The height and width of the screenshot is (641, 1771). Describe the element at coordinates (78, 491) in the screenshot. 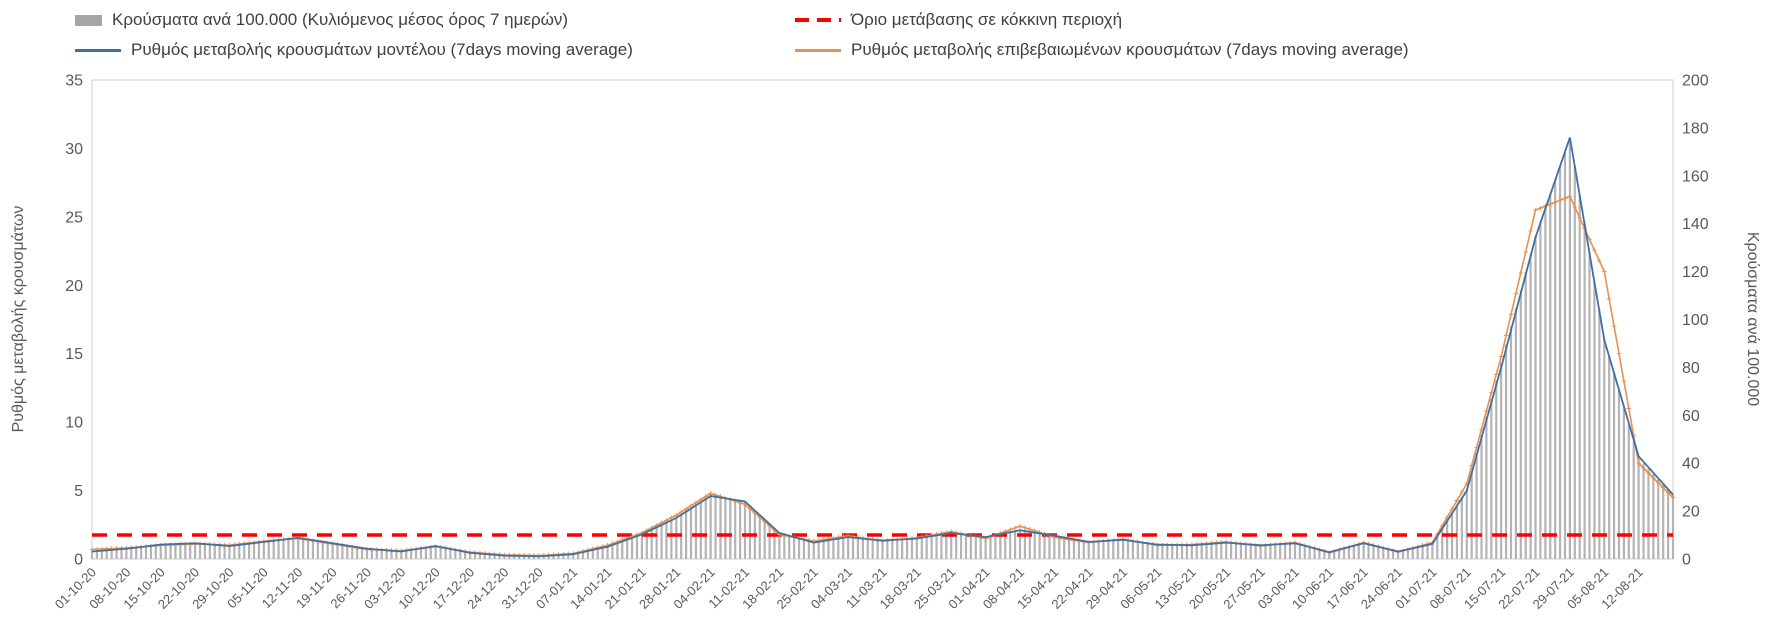

I see `svg-text: 5` at that location.